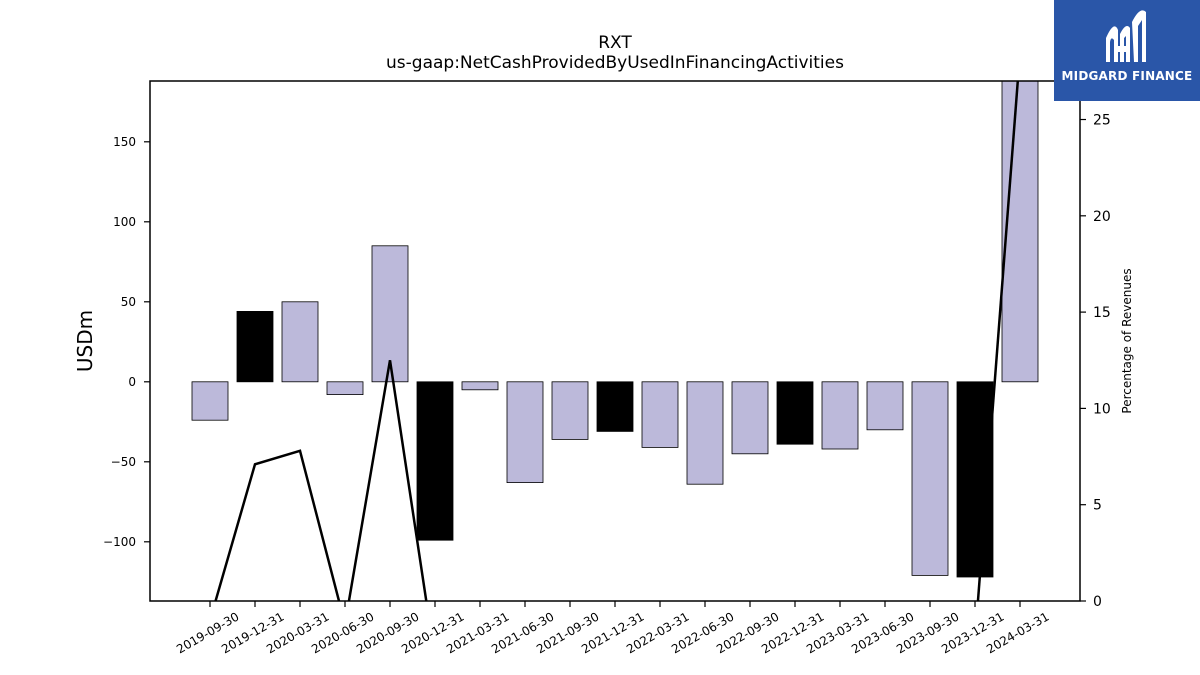 The height and width of the screenshot is (675, 1200). What do you see at coordinates (1097, 602) in the screenshot?
I see `y2-tick-label: 0` at bounding box center [1097, 602].